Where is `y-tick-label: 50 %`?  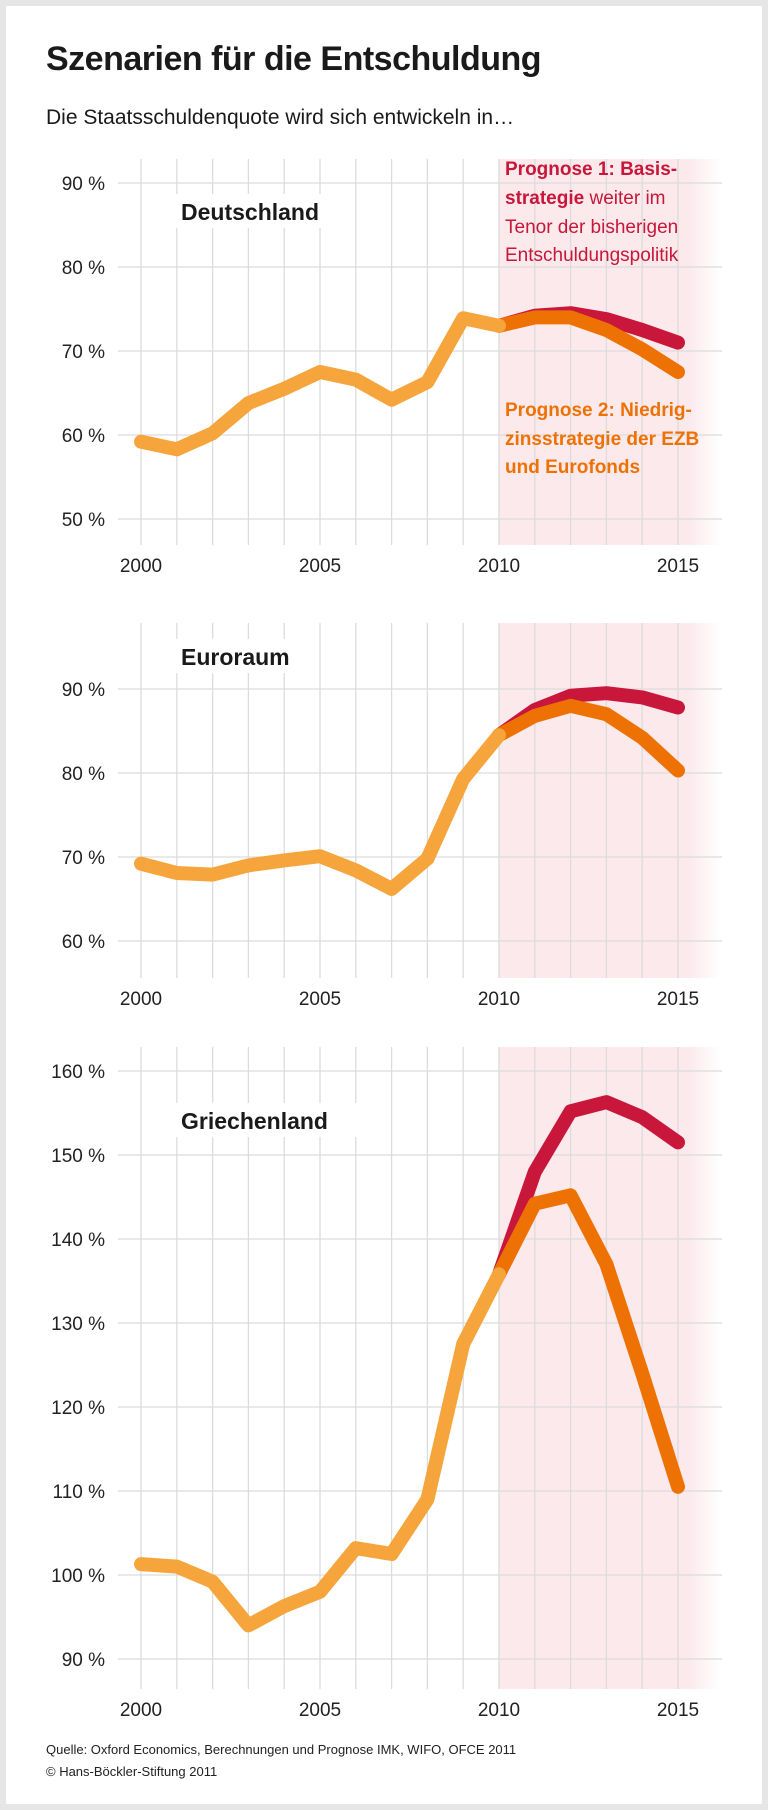
y-tick-label: 50 % is located at coordinates (83, 520).